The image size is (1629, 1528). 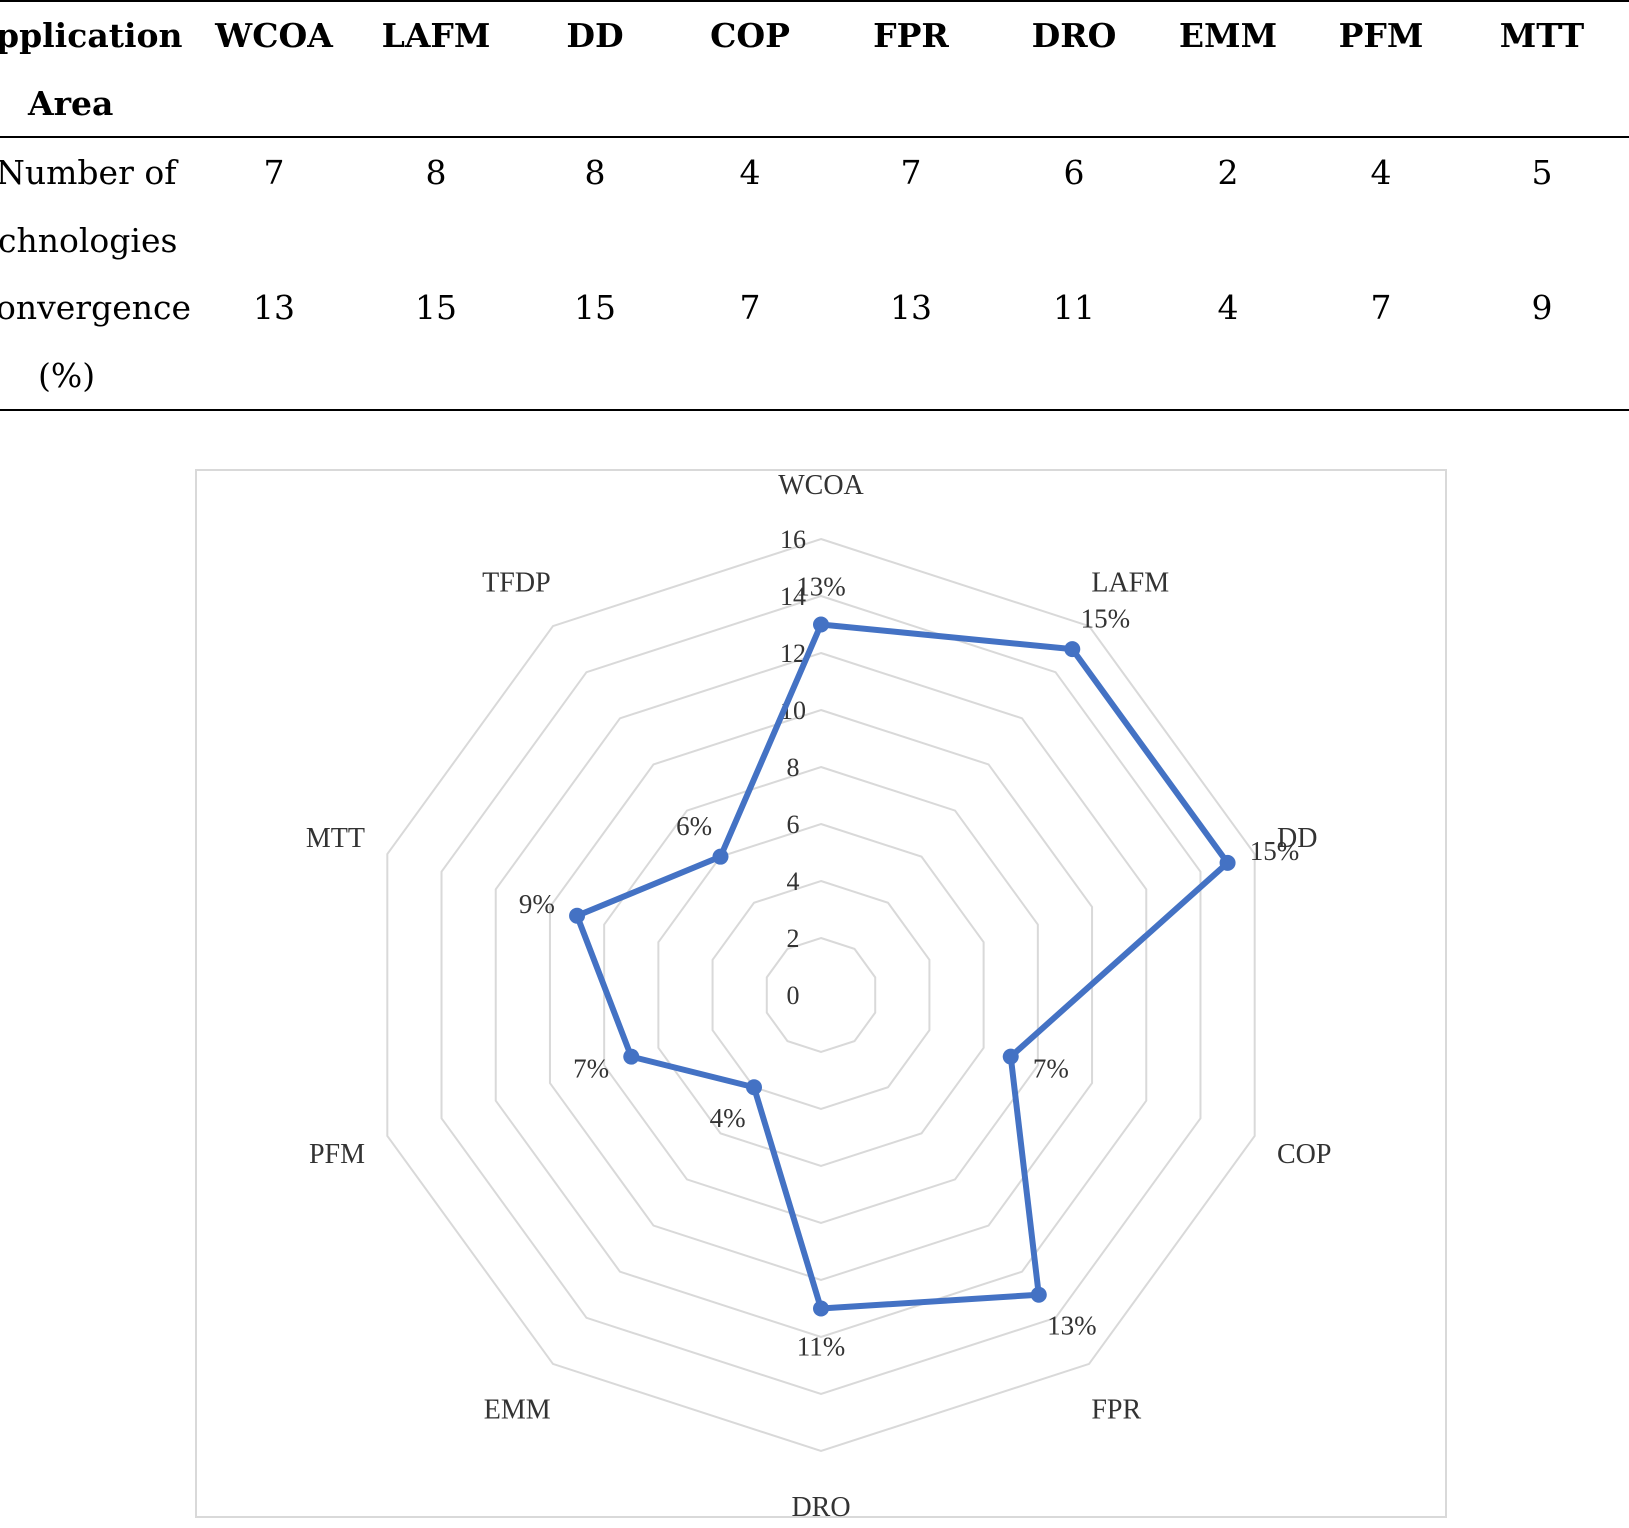 What do you see at coordinates (1228, 35) in the screenshot?
I see `column-header-emm: EMM` at bounding box center [1228, 35].